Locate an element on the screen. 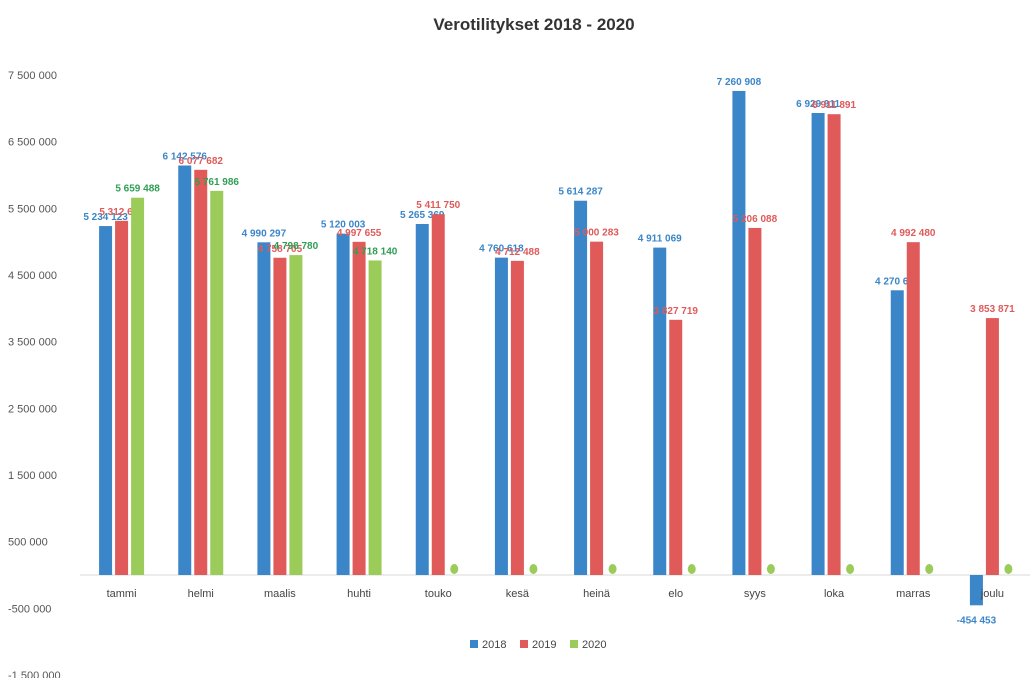 The image size is (1034, 678). legend-label: 2020 is located at coordinates (594, 645).